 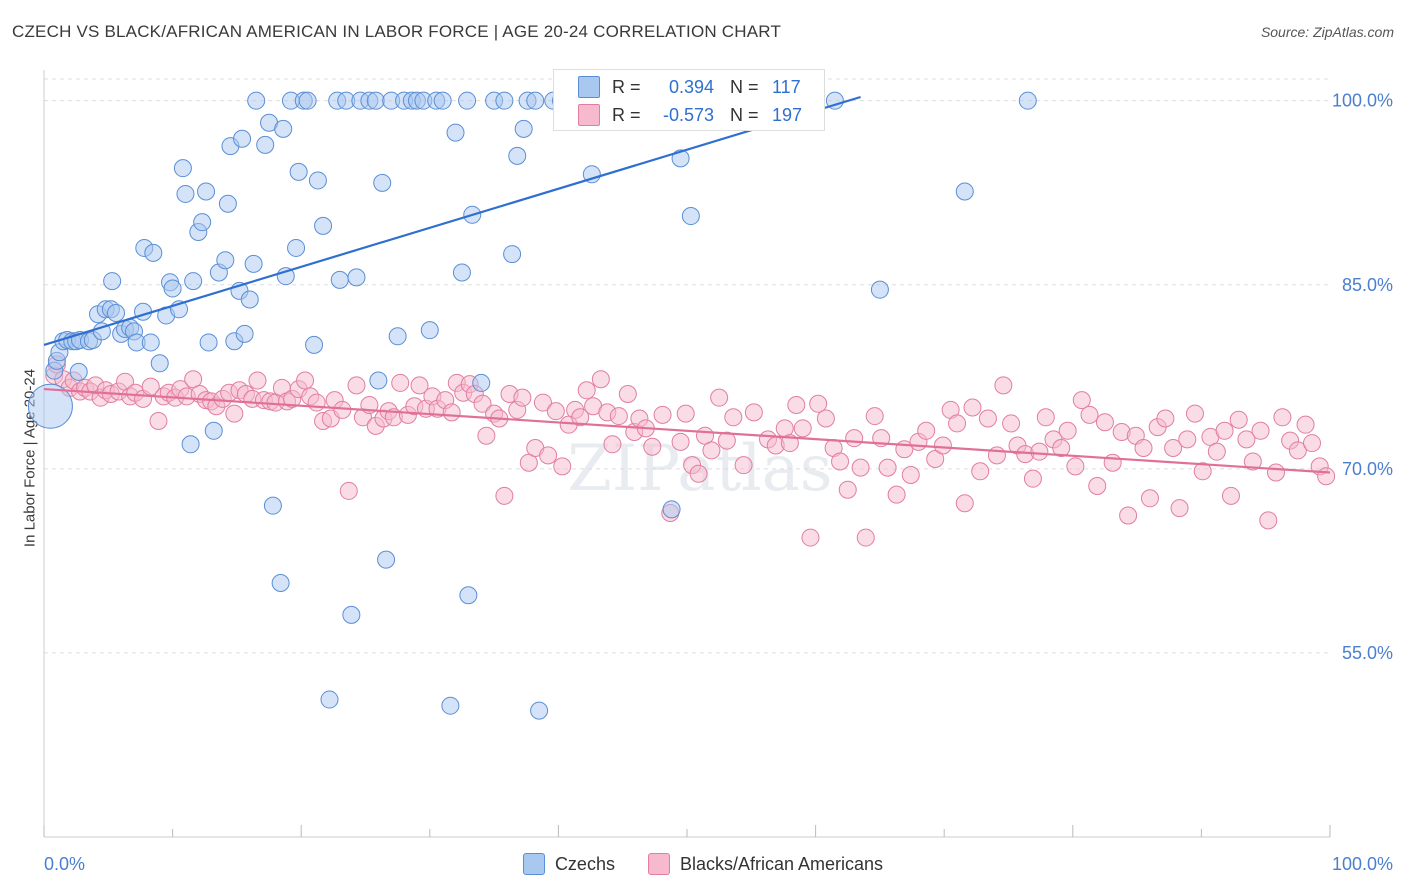 I want to click on stats-legend: R = 0.394 N = 117 R = -0.573 N = 197, so click(x=689, y=100).